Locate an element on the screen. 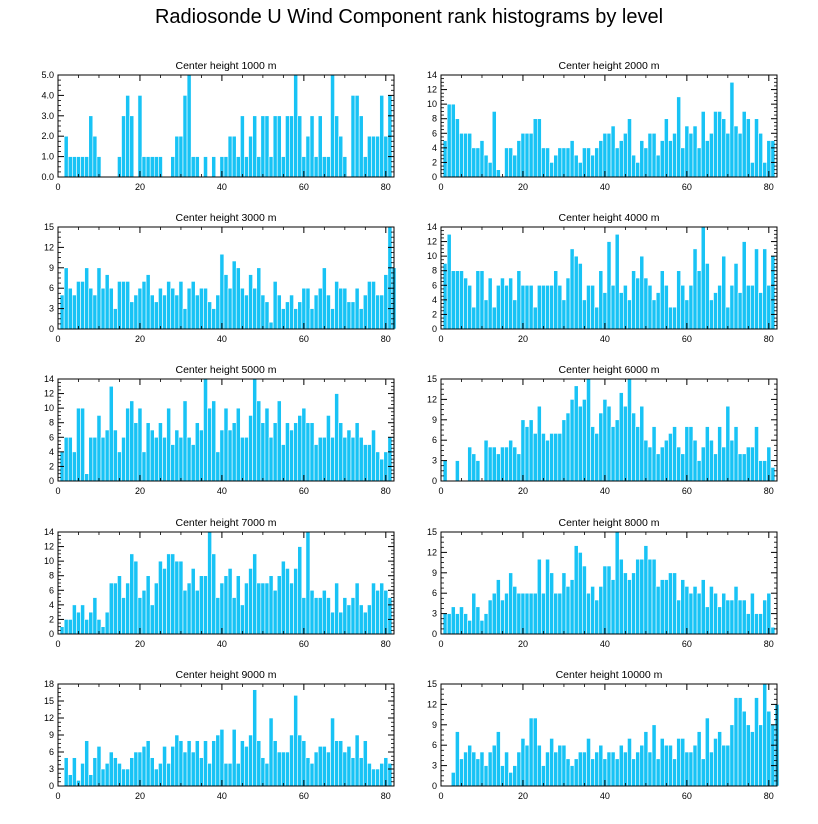 This screenshot has width=818, height=824. panel-title: Center height 3000 m is located at coordinates (226, 218).